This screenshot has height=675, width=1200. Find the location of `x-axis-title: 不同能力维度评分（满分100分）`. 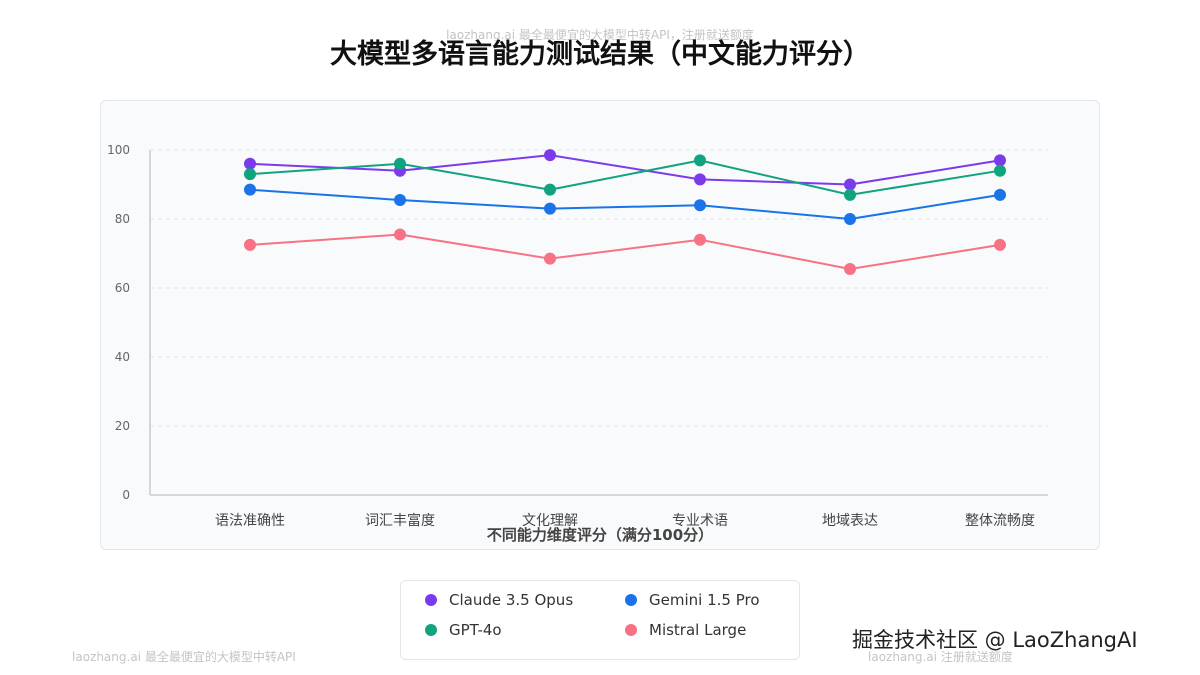

x-axis-title: 不同能力维度评分（满分100分） is located at coordinates (600, 535).